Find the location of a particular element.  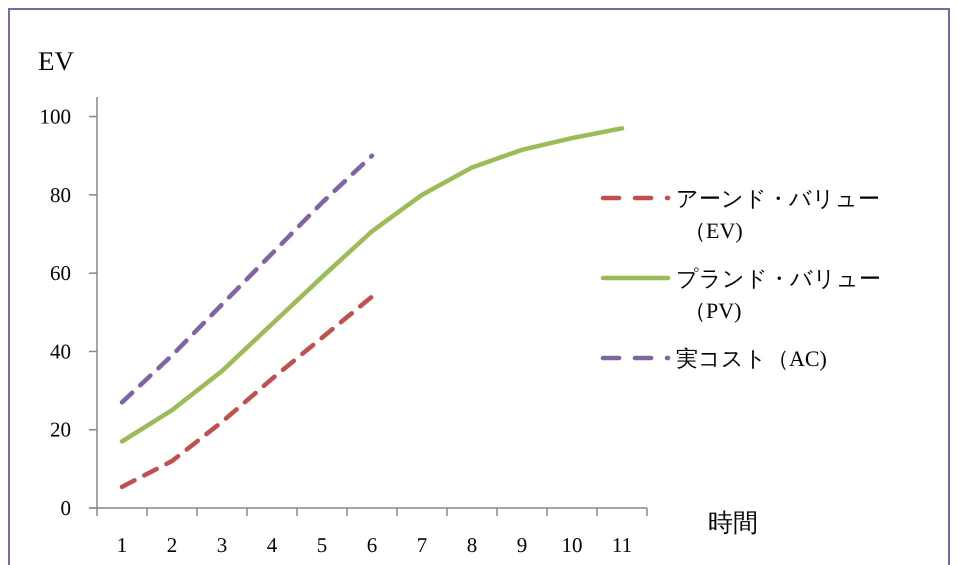

y-axis-title: EV is located at coordinates (56, 61).